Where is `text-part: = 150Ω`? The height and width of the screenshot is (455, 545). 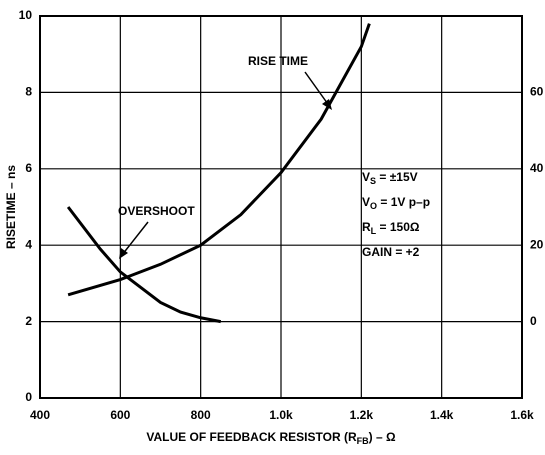
text-part: = 150Ω is located at coordinates (398, 227).